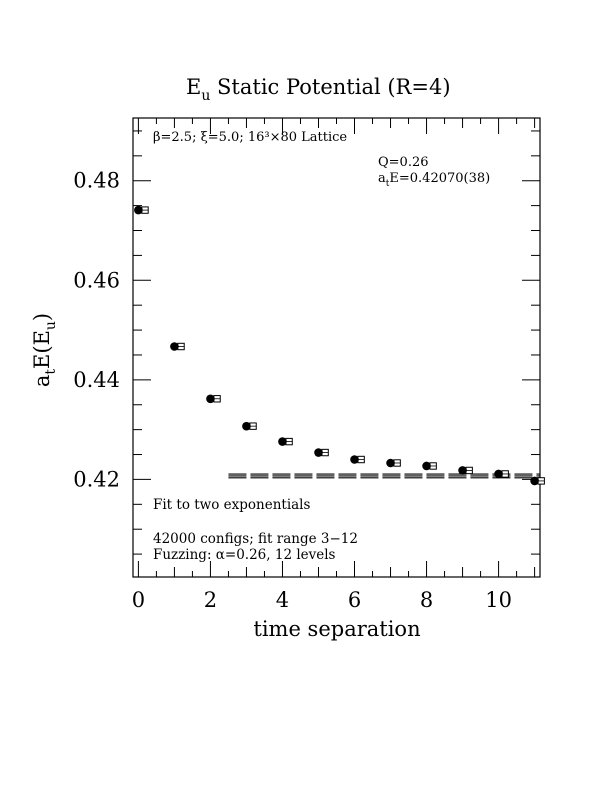 This screenshot has height=792, width=612. What do you see at coordinates (255, 539) in the screenshot?
I see `configs-annotation: 42000 configs; fit range 3−12` at bounding box center [255, 539].